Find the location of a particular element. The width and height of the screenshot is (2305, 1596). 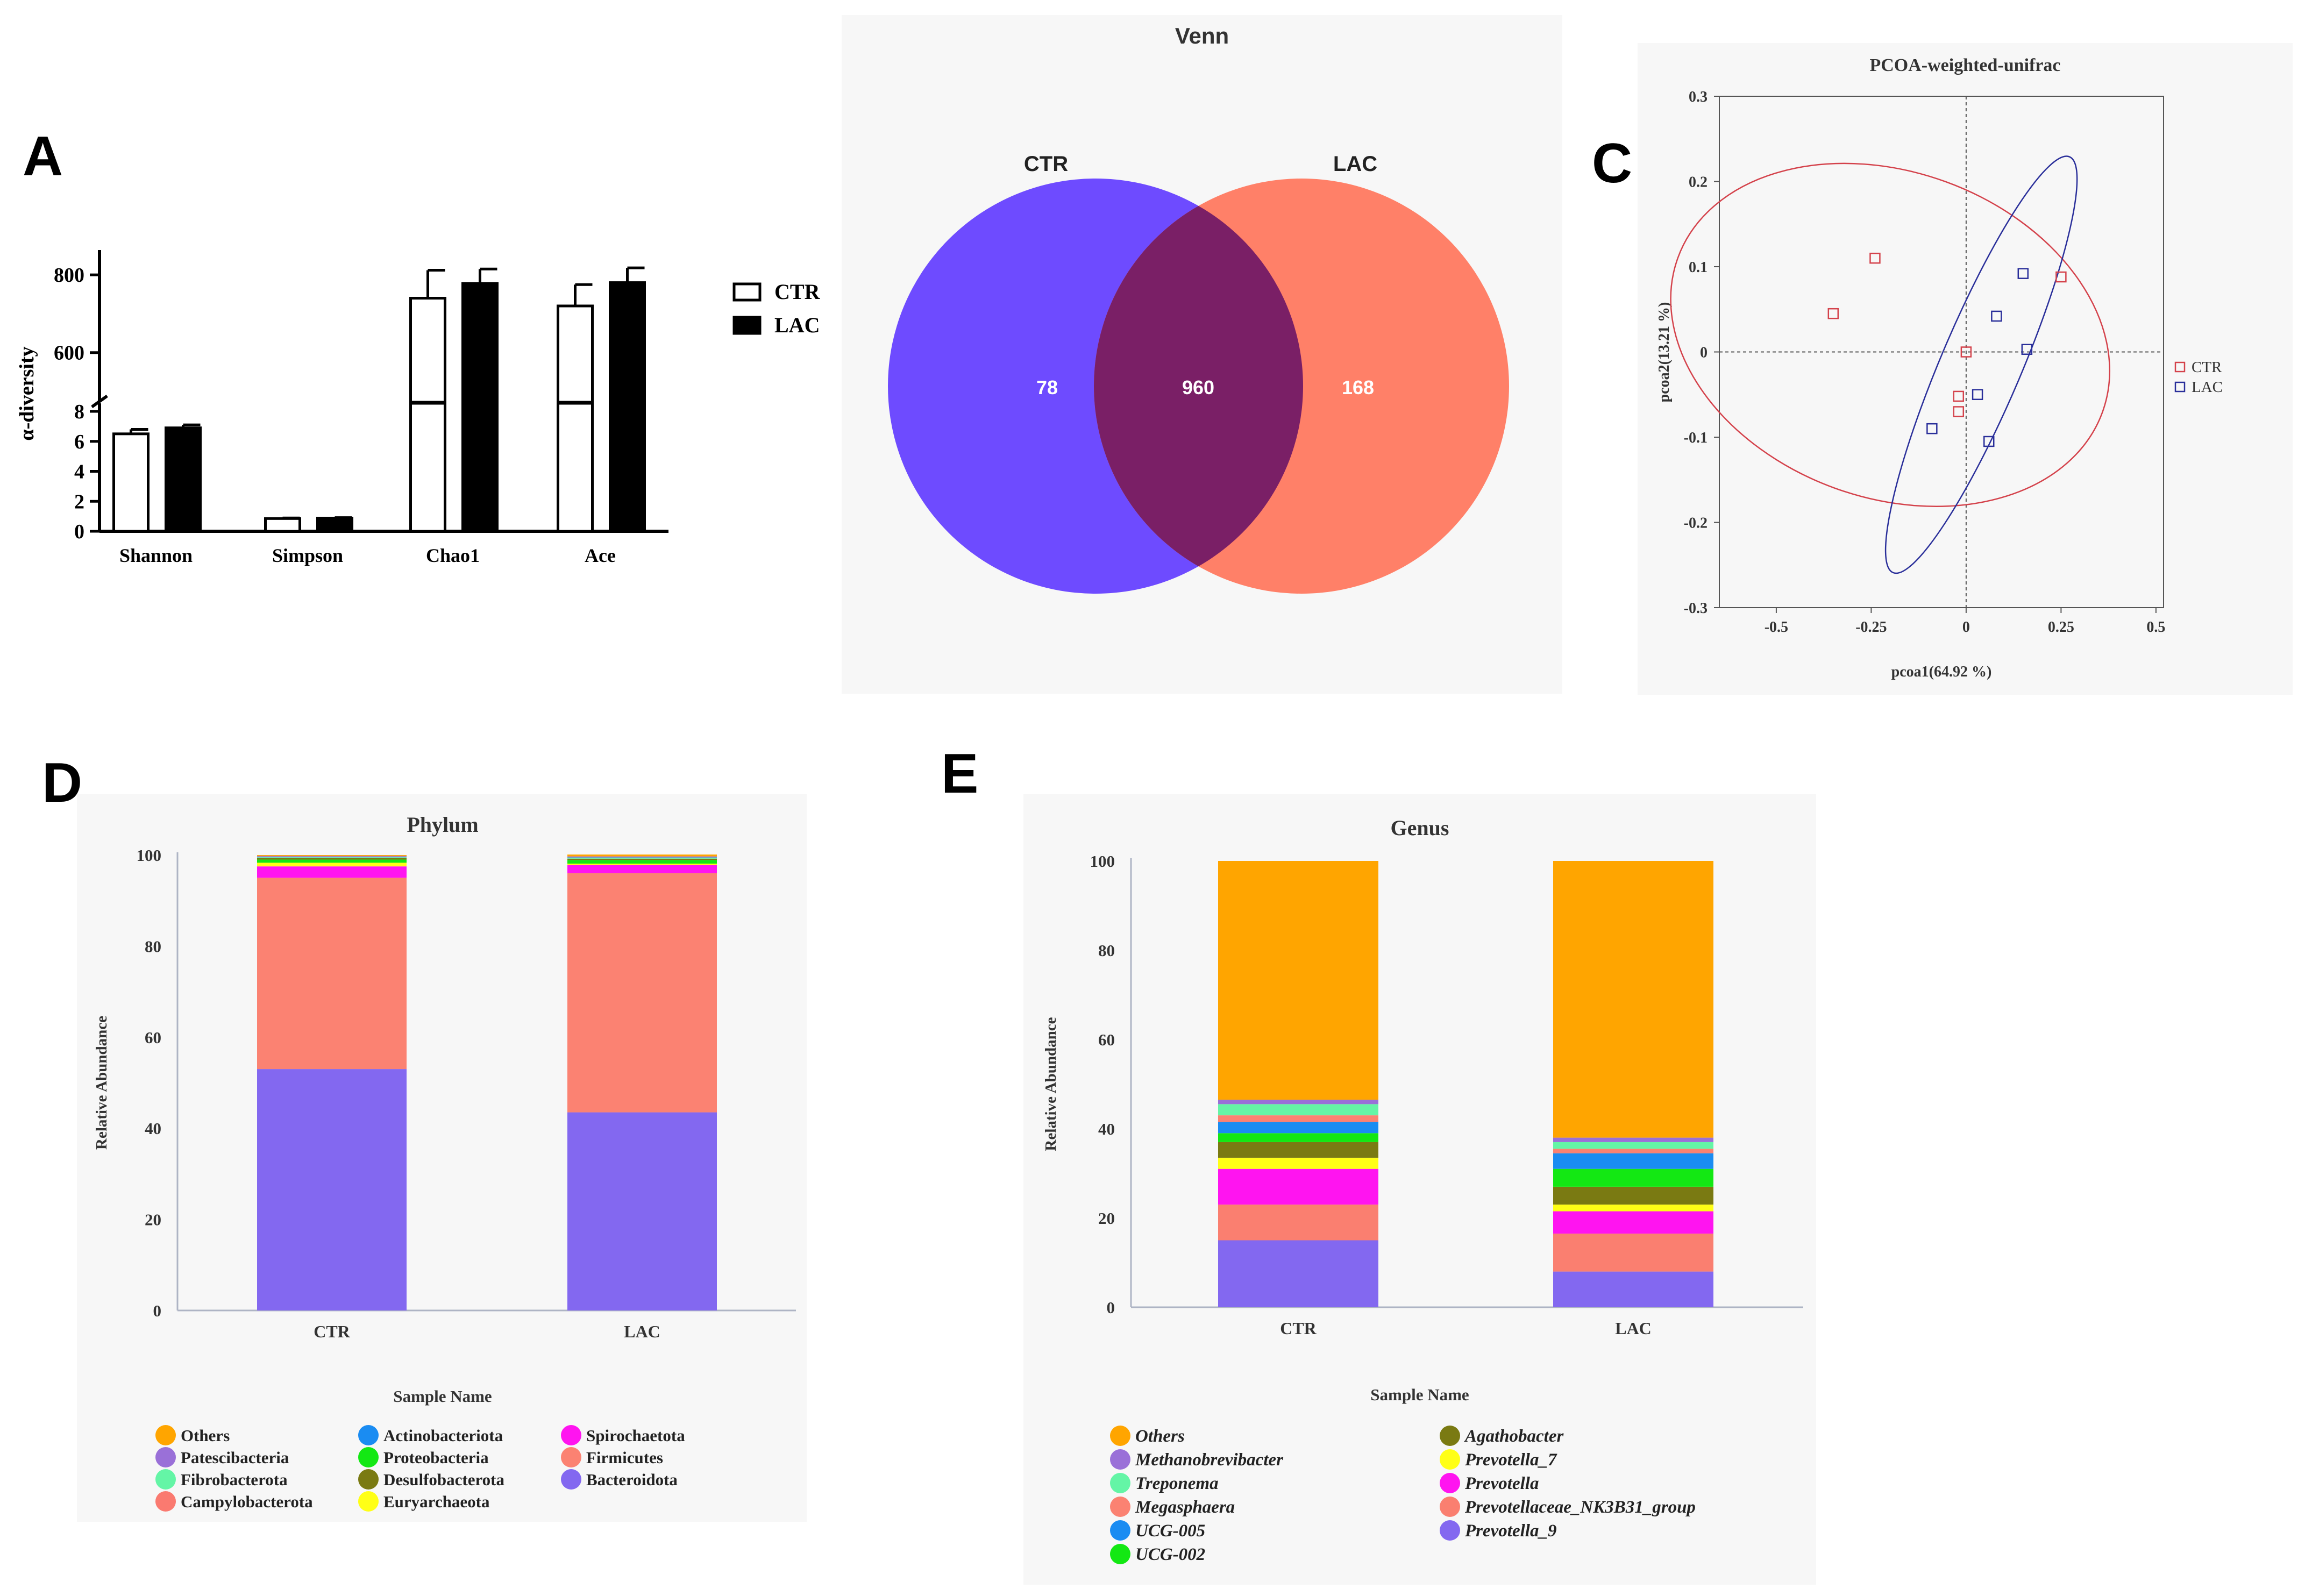

venn-overlap is located at coordinates (1198, 386).